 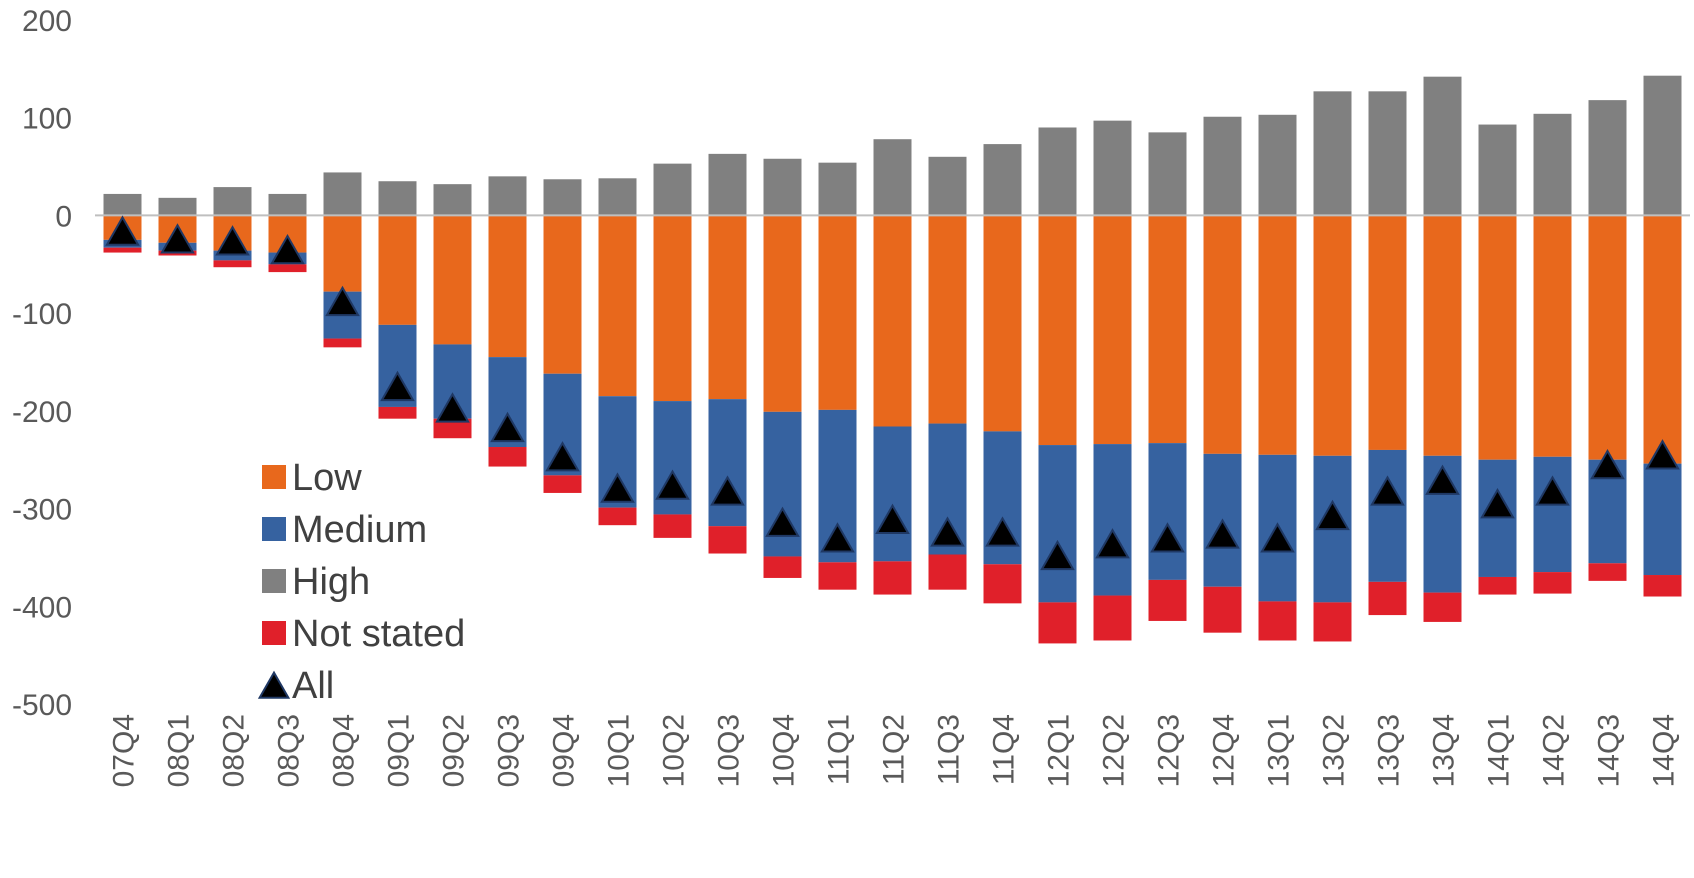 What do you see at coordinates (47, 119) in the screenshot?
I see `y-tick-label: 100` at bounding box center [47, 119].